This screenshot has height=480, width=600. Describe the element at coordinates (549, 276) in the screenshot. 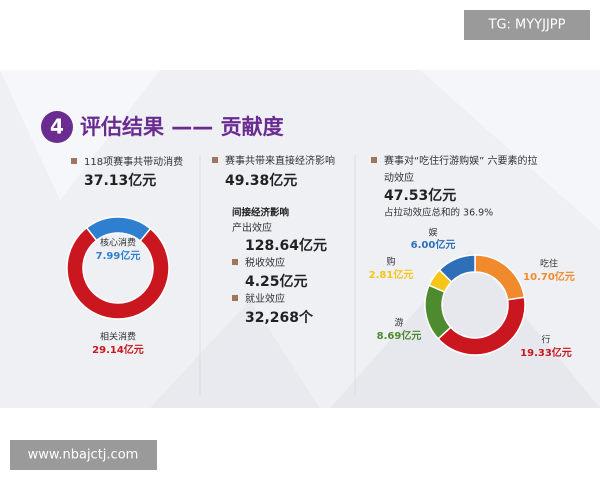

I see `value-label: 10.70亿元` at that location.